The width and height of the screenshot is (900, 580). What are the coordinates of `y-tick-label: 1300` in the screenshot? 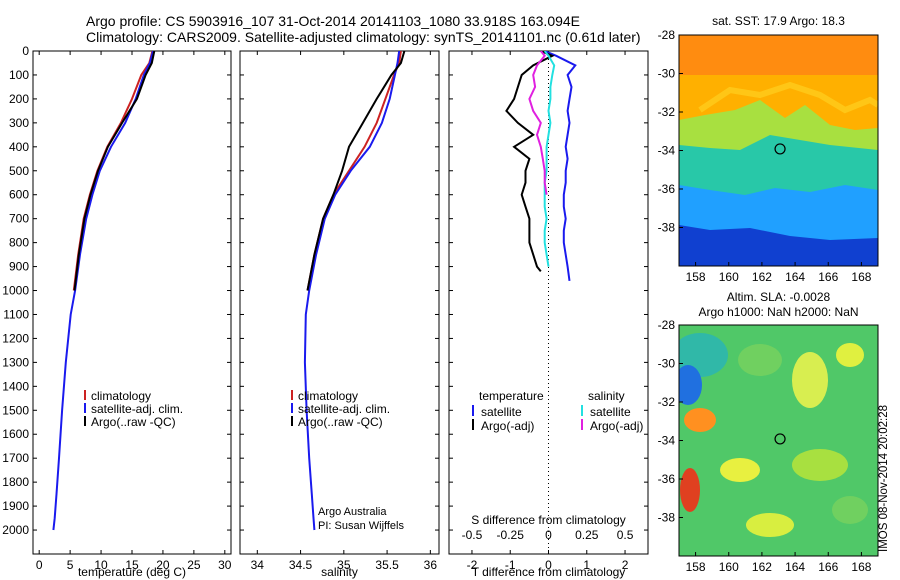 It's located at (15, 362).